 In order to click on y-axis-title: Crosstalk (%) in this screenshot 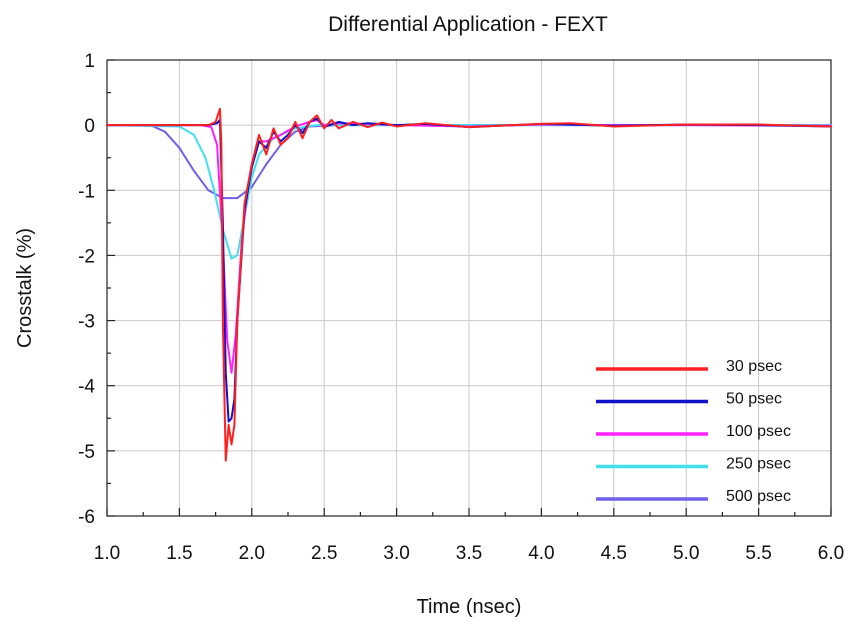, I will do `click(25, 288)`.